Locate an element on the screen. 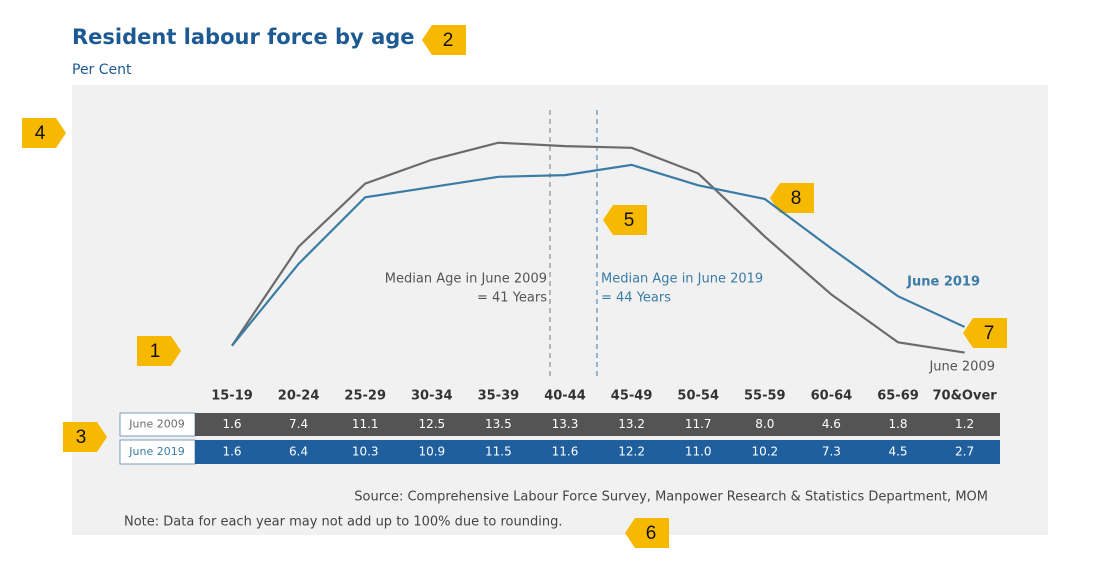  category-label: 35-39 is located at coordinates (499, 396).